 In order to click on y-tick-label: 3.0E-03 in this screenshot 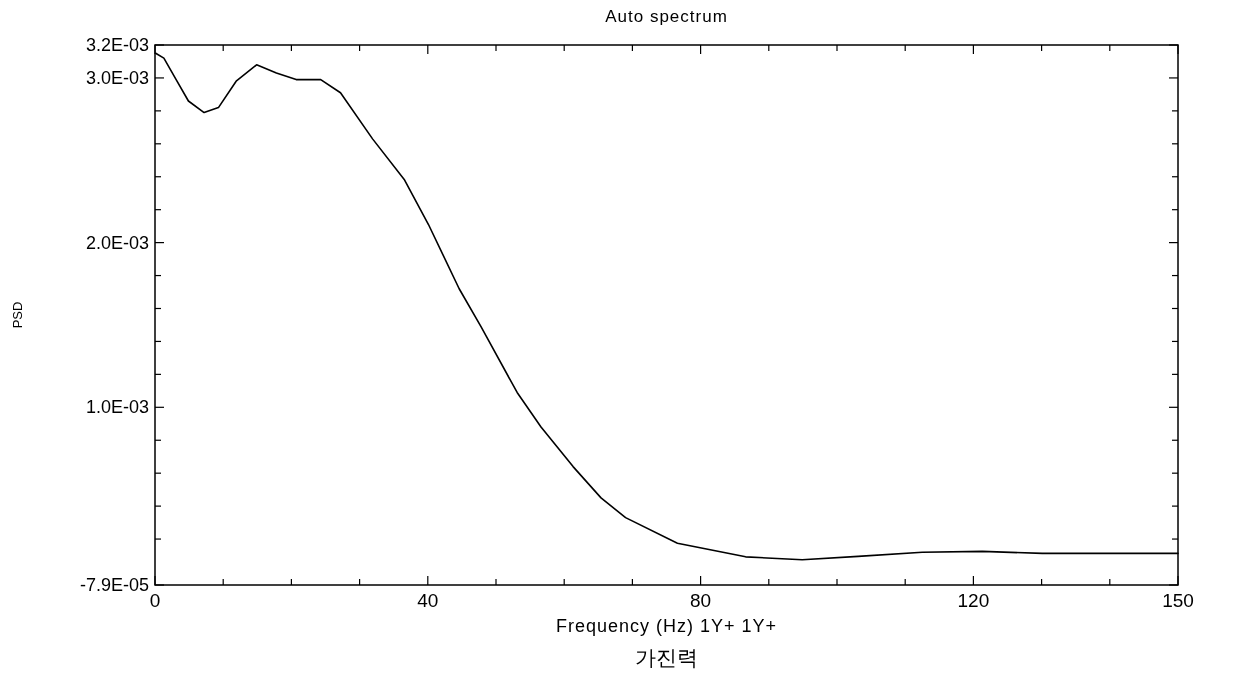, I will do `click(117, 77)`.